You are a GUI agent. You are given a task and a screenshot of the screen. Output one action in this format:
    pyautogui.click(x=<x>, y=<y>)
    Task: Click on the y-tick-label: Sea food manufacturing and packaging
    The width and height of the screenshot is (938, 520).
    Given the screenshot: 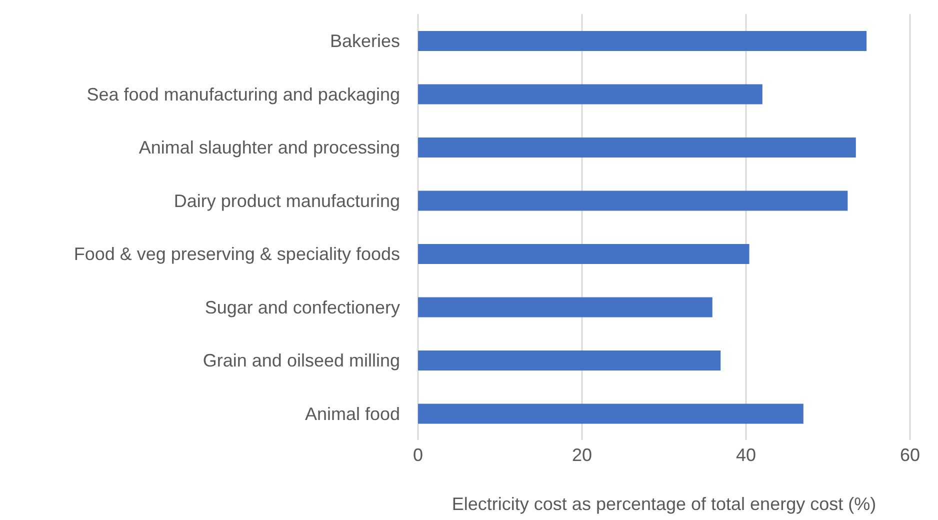 What is the action you would take?
    pyautogui.click(x=243, y=94)
    